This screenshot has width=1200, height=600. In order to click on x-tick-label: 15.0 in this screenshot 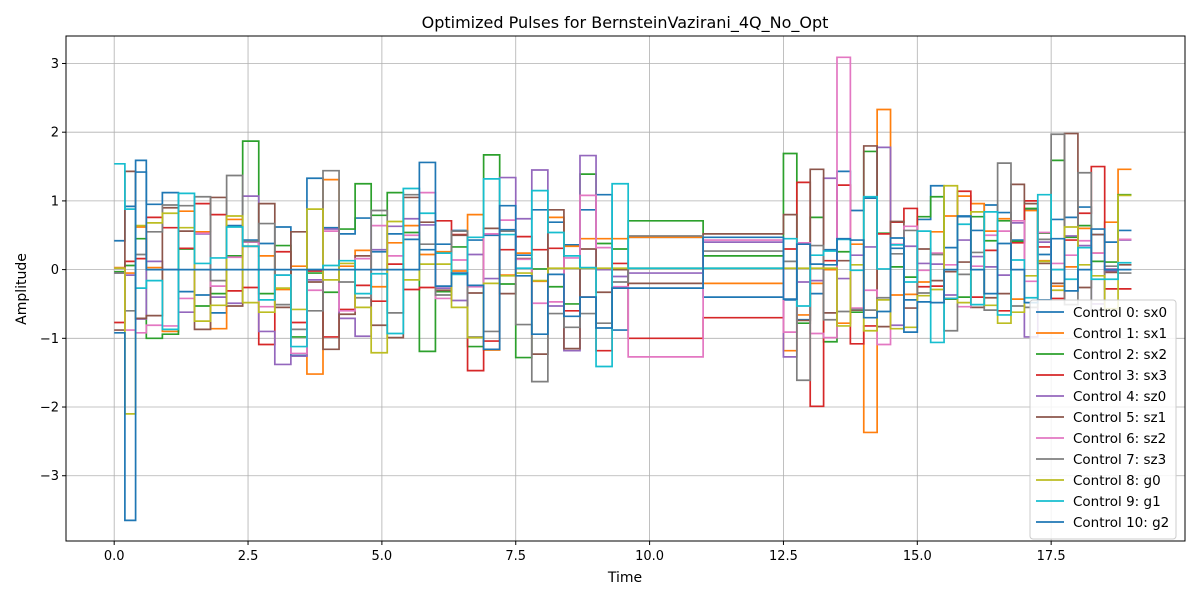, I will do `click(917, 556)`.